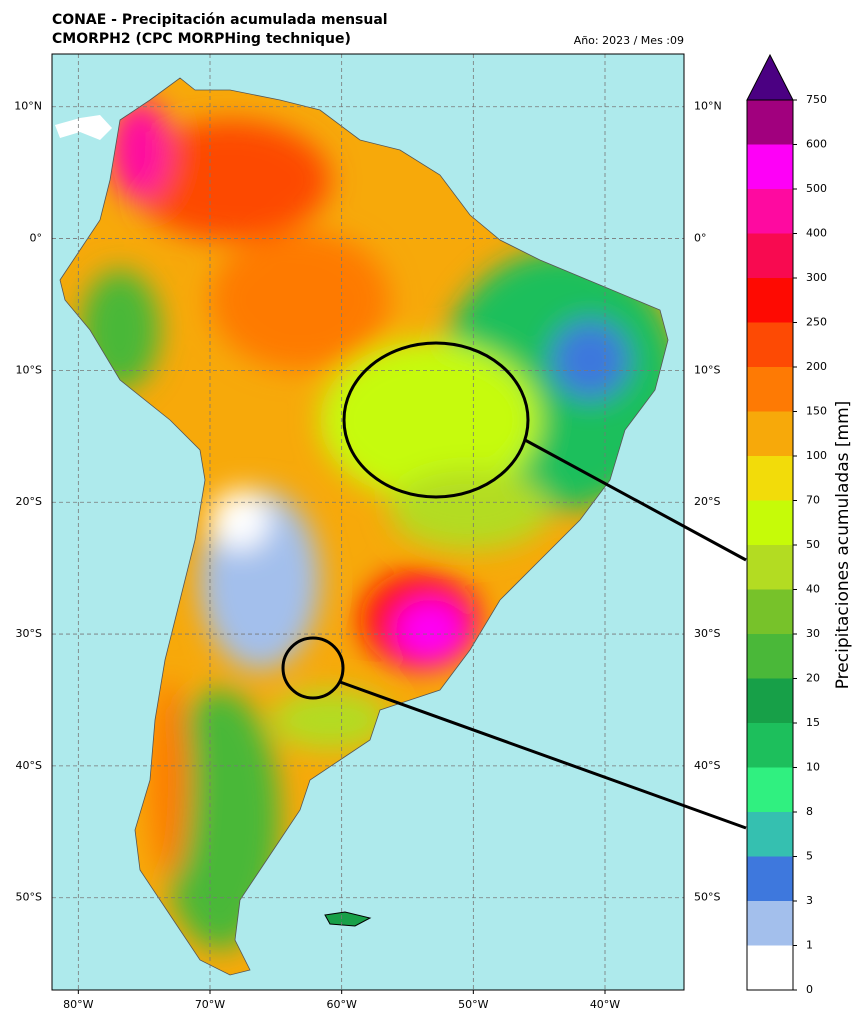 The width and height of the screenshot is (867, 1024). I want to click on colorbar-tick-label: 3, so click(809, 900).